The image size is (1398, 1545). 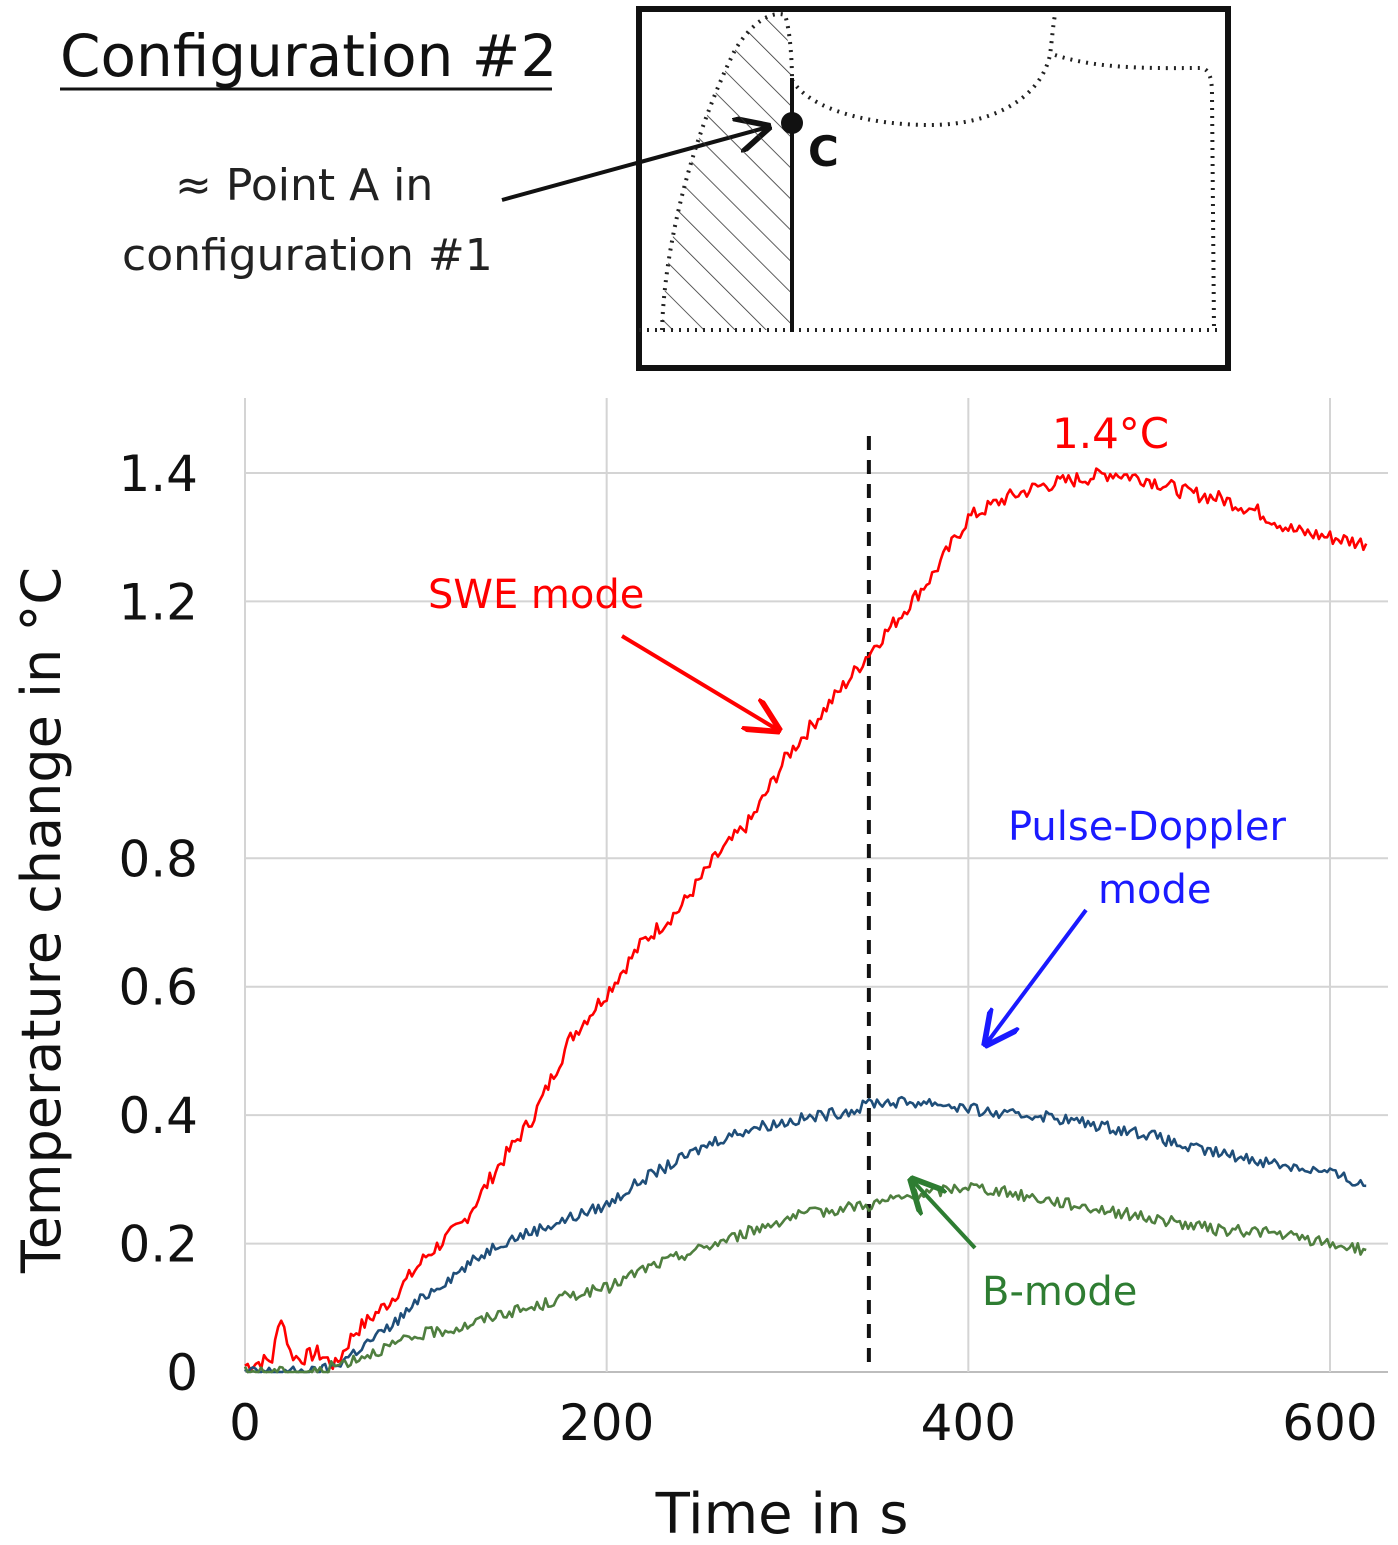 I want to click on x-tick-label: 600, so click(x=1329, y=1423).